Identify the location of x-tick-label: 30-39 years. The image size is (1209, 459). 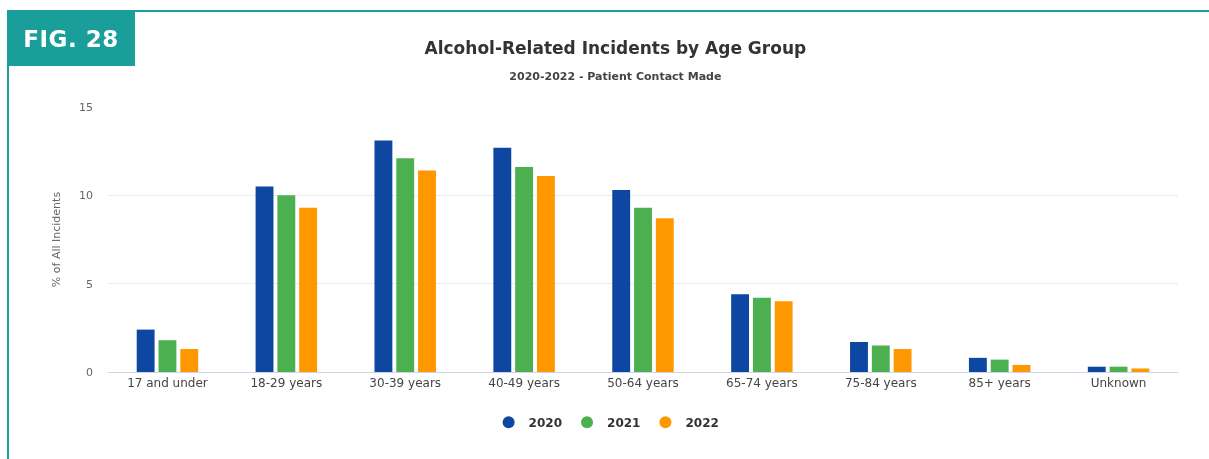
(405, 383).